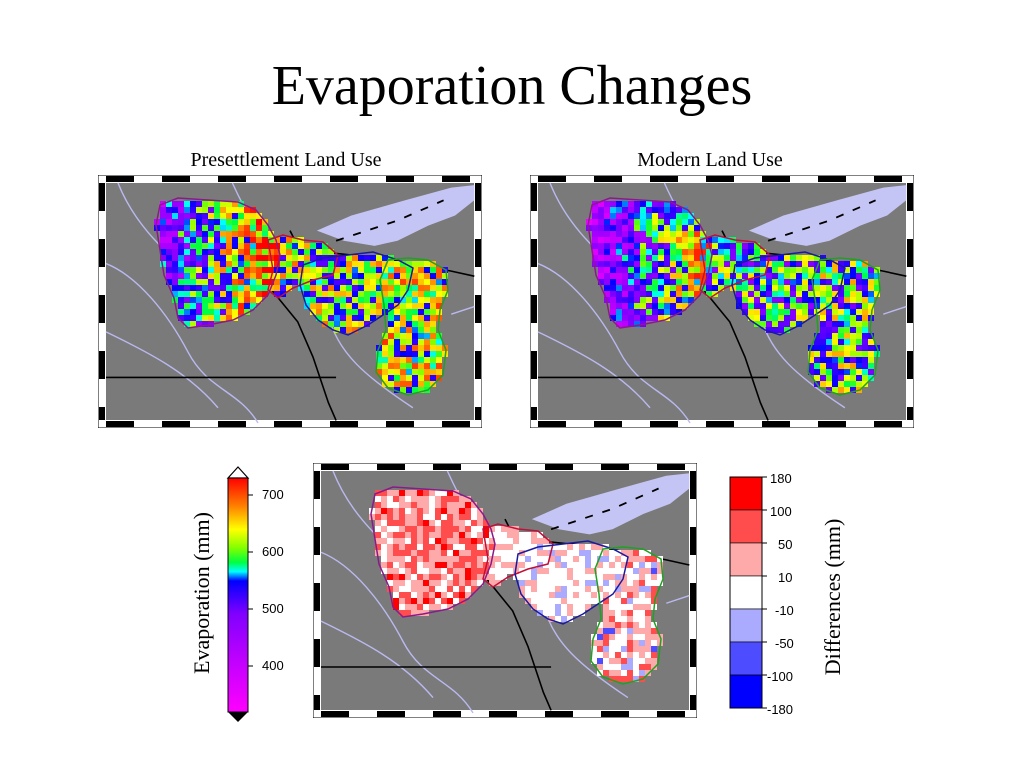  What do you see at coordinates (301, 297) in the screenshot?
I see `evaporation-grid` at bounding box center [301, 297].